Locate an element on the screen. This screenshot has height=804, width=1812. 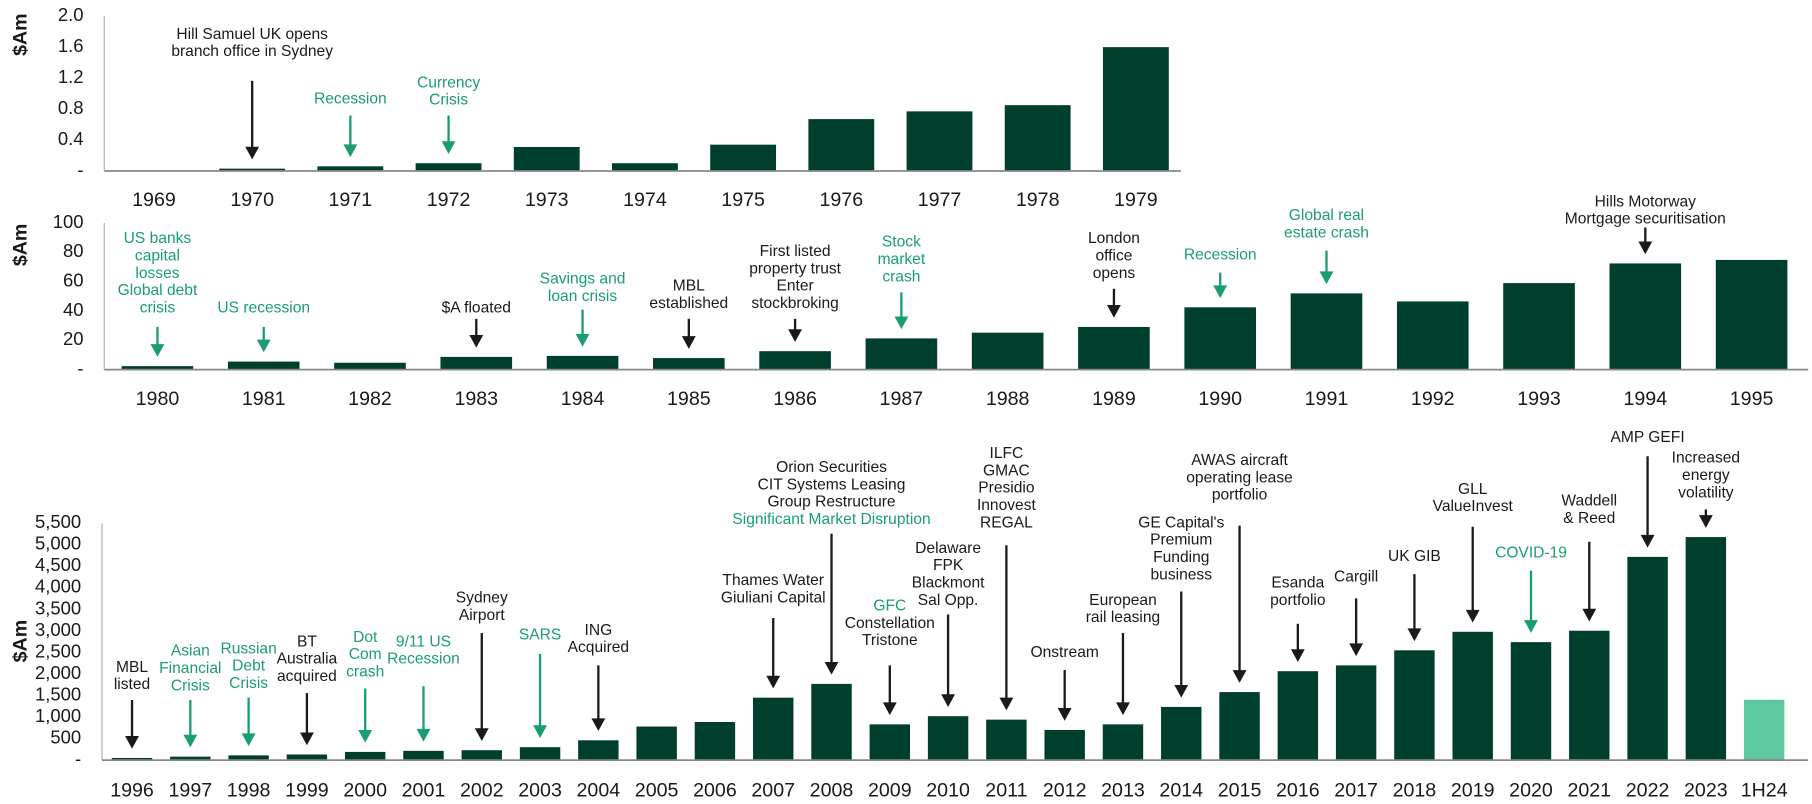
y-axis-label: $Am is located at coordinates (20, 245).